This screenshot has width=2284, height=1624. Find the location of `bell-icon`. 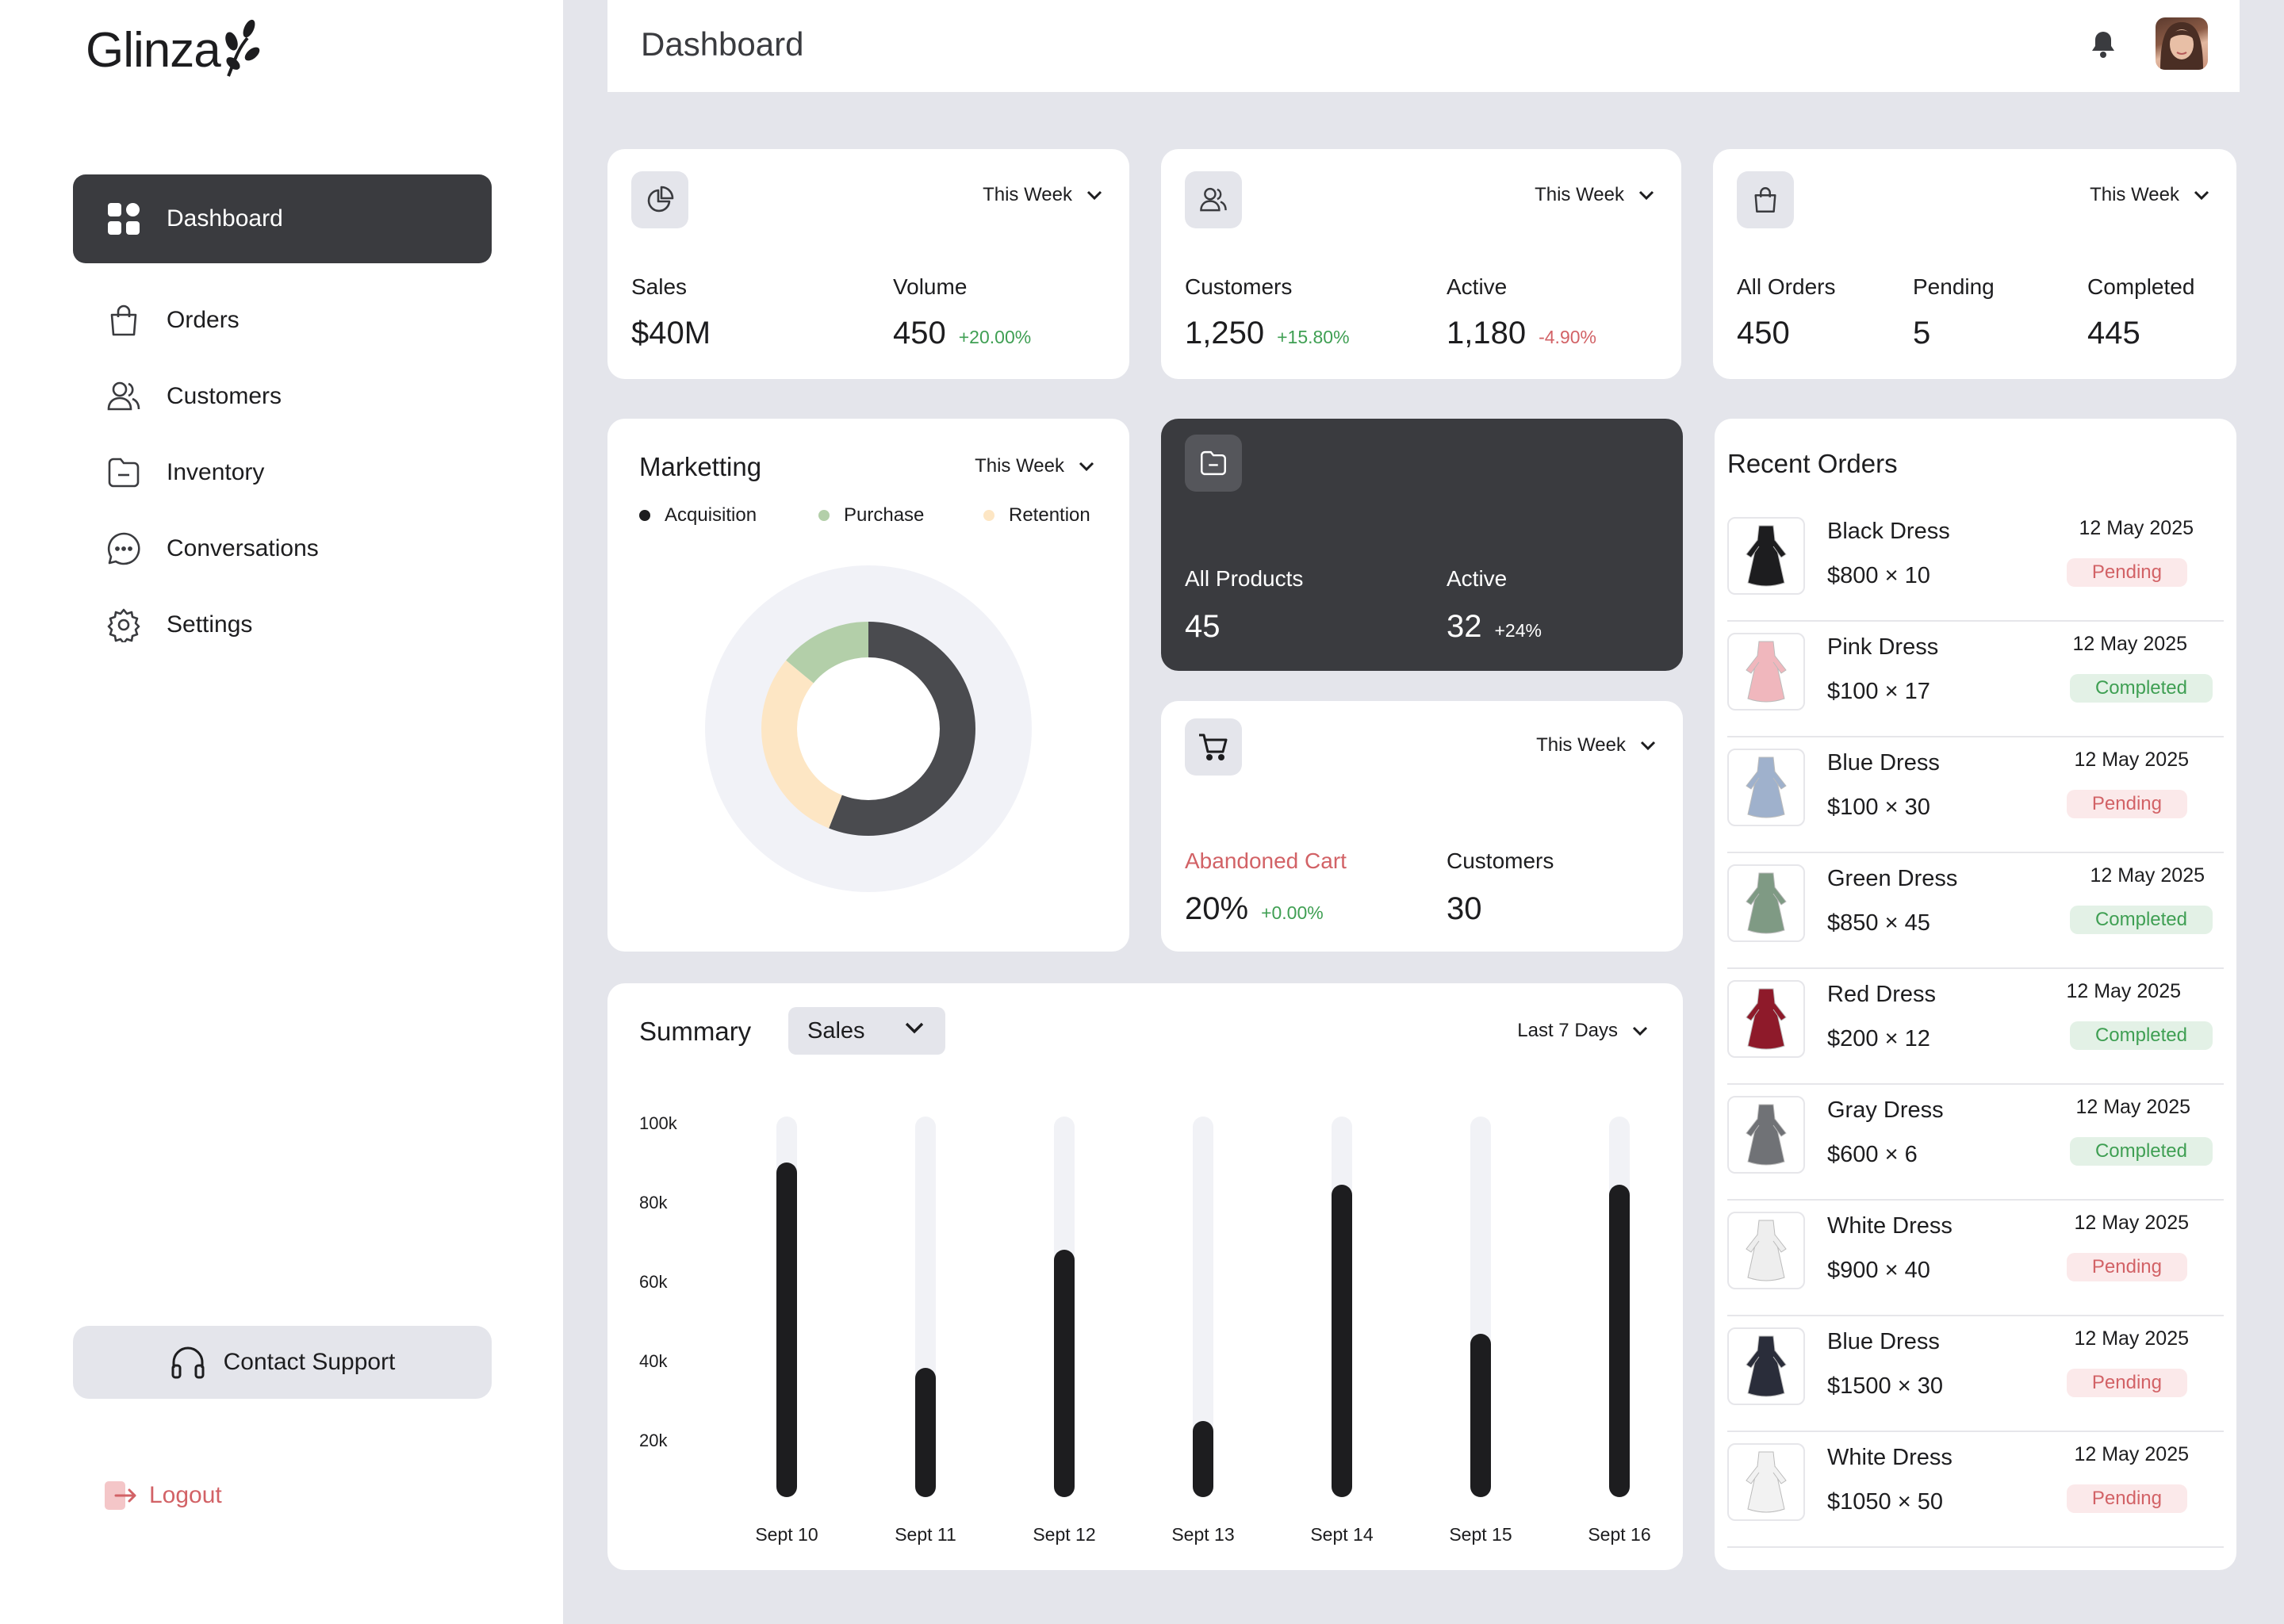

bell-icon is located at coordinates (2103, 46).